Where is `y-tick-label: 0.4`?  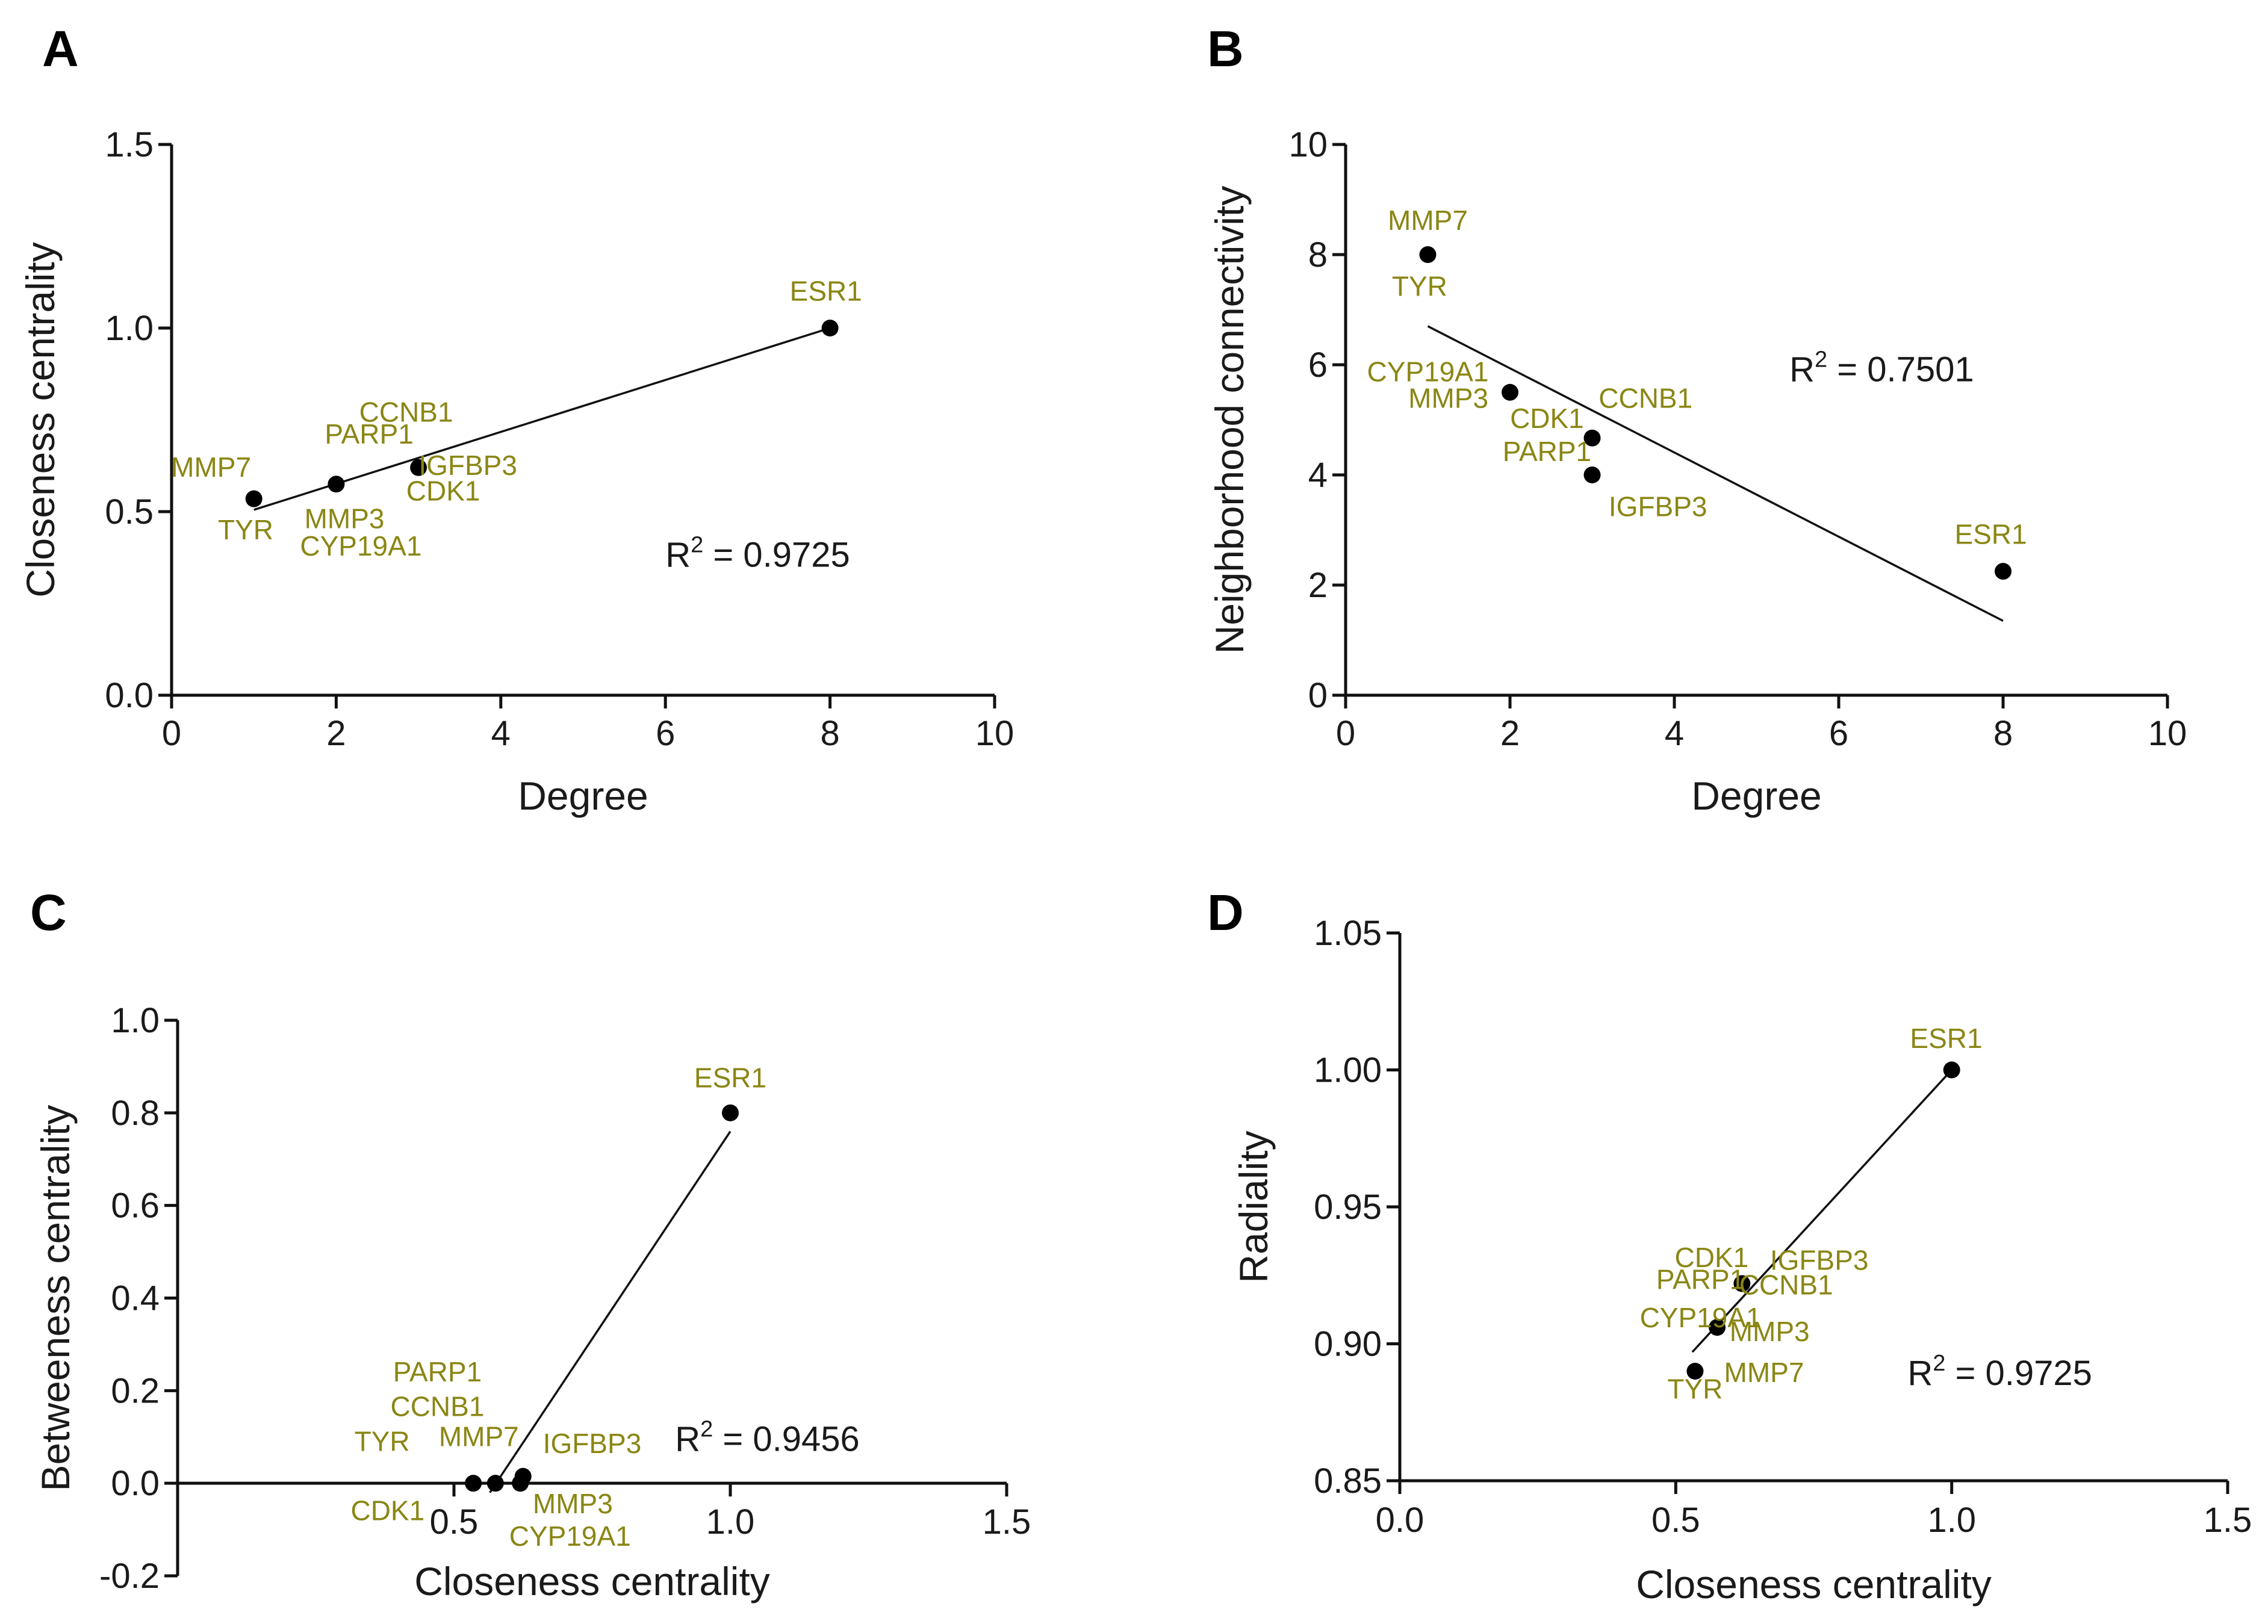 y-tick-label: 0.4 is located at coordinates (135, 1298).